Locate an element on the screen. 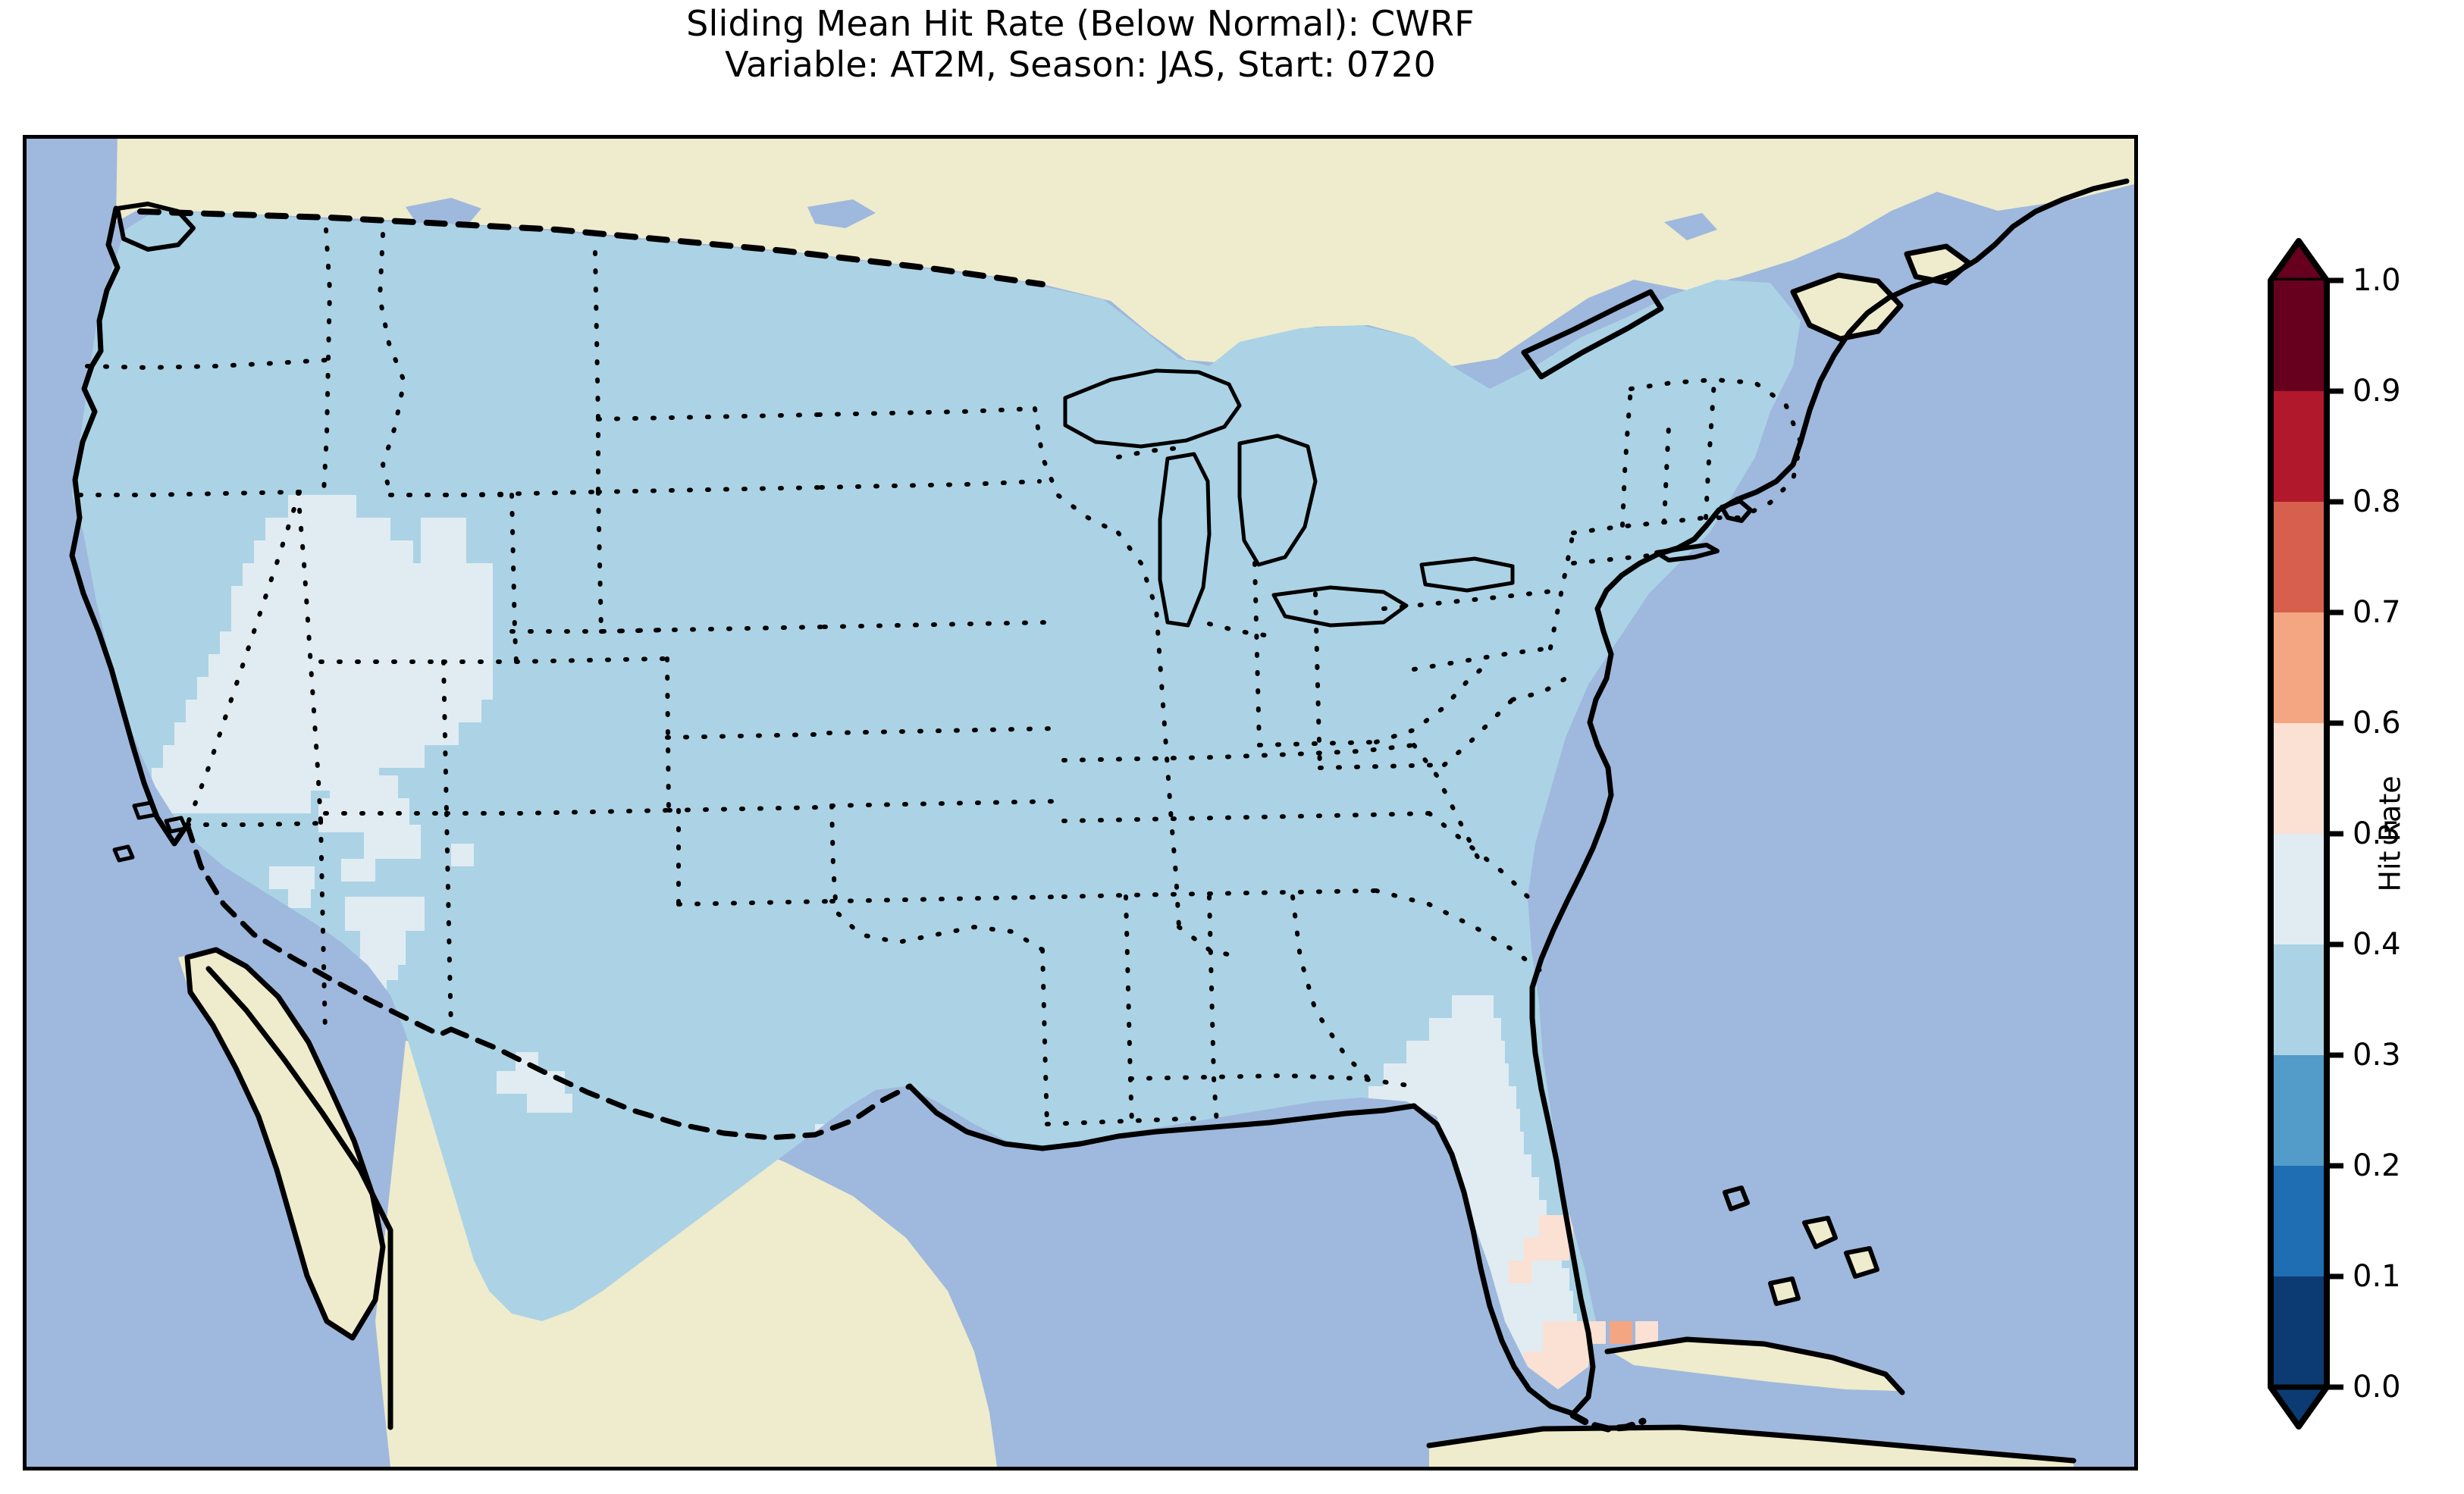 This screenshot has width=2464, height=1494. colorbar-tick-label-2: 0.8 is located at coordinates (2377, 501).